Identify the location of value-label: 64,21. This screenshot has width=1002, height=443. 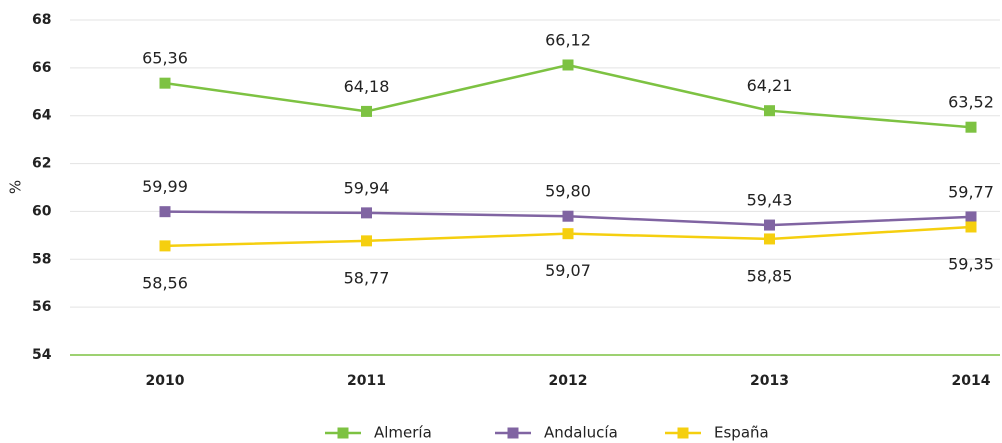
(770, 85).